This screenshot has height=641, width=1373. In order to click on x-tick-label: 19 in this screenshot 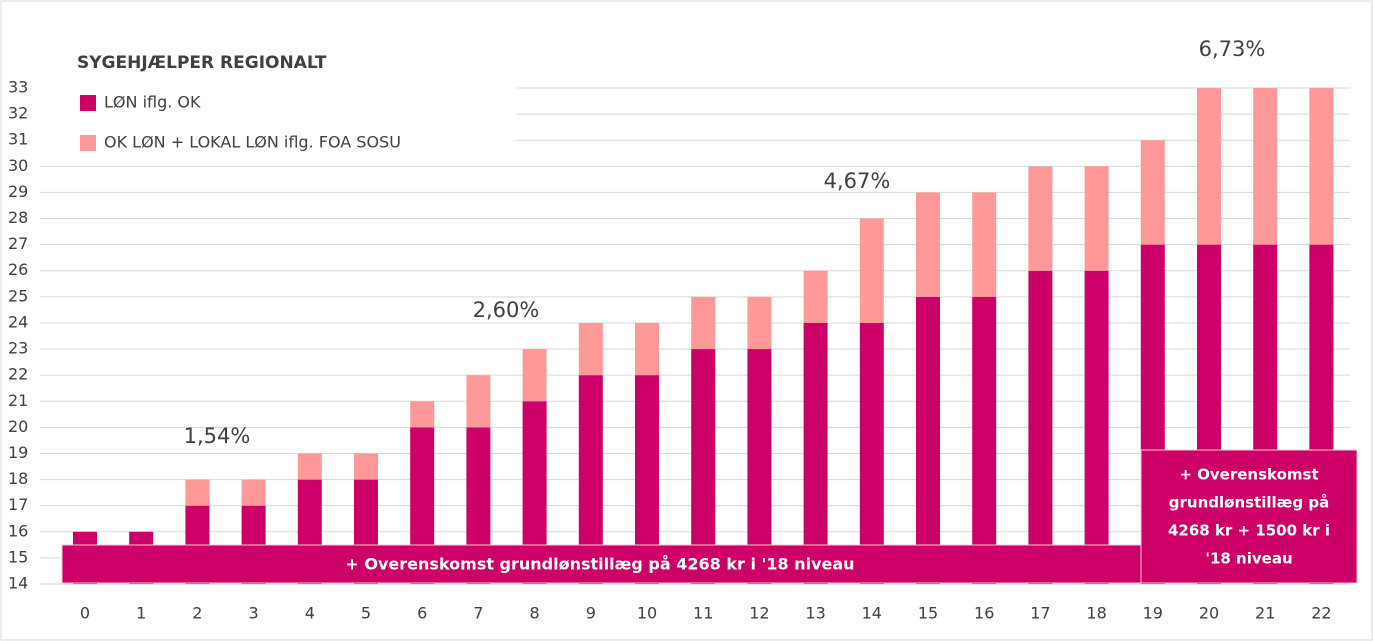, I will do `click(1153, 613)`.